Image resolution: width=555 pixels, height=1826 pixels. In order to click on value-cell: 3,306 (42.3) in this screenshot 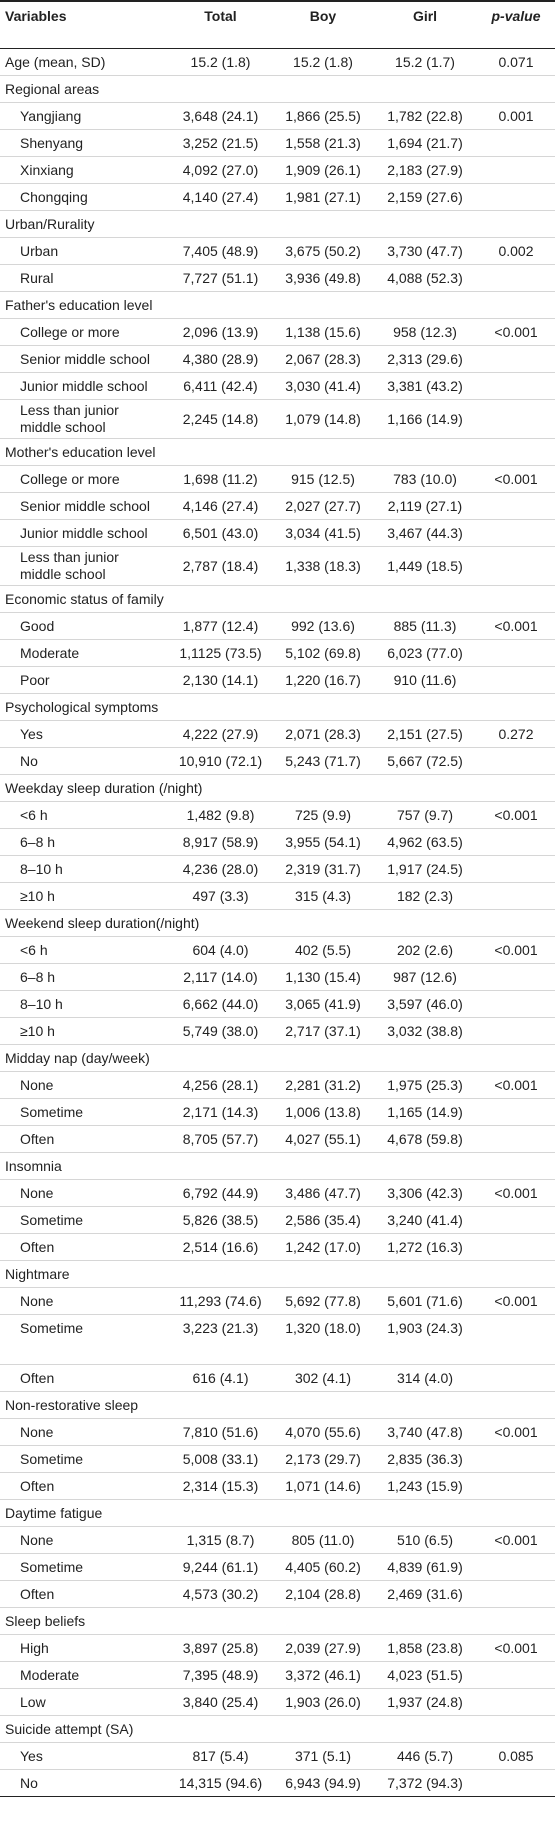, I will do `click(425, 1193)`.